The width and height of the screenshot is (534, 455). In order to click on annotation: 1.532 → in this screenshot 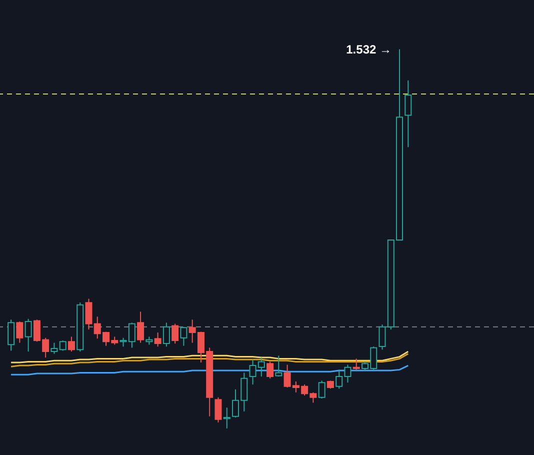, I will do `click(369, 49)`.